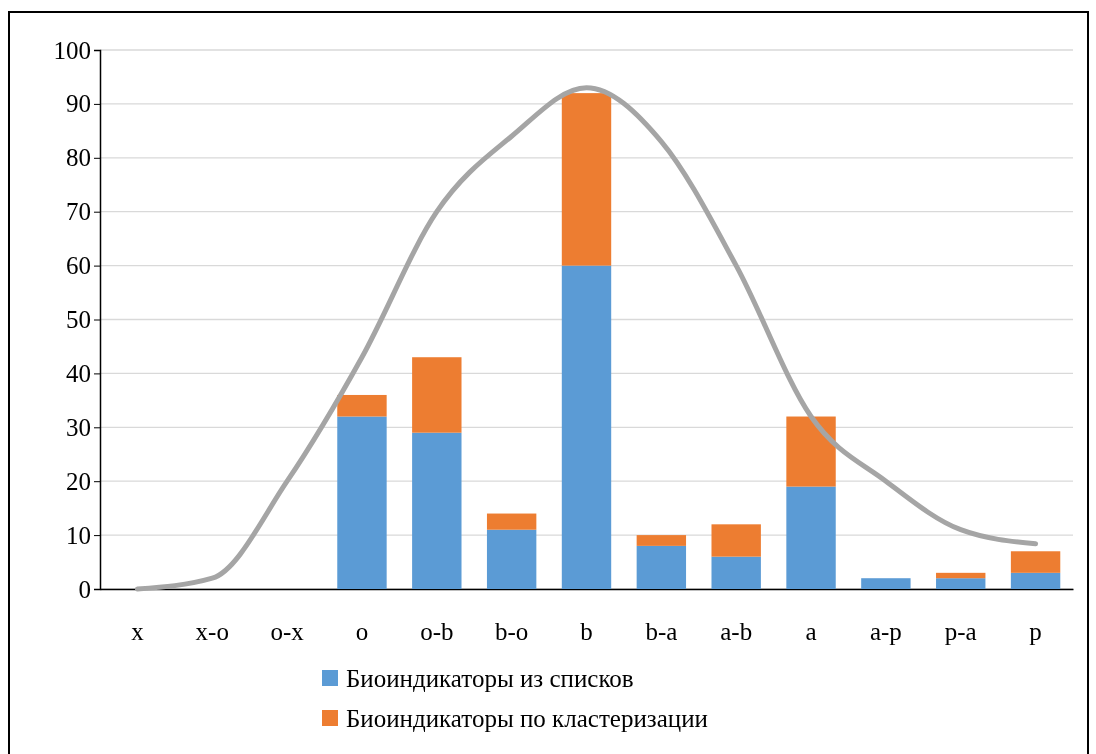 Image resolution: width=1096 pixels, height=754 pixels. What do you see at coordinates (78, 104) in the screenshot?
I see `y-tick-label: 90` at bounding box center [78, 104].